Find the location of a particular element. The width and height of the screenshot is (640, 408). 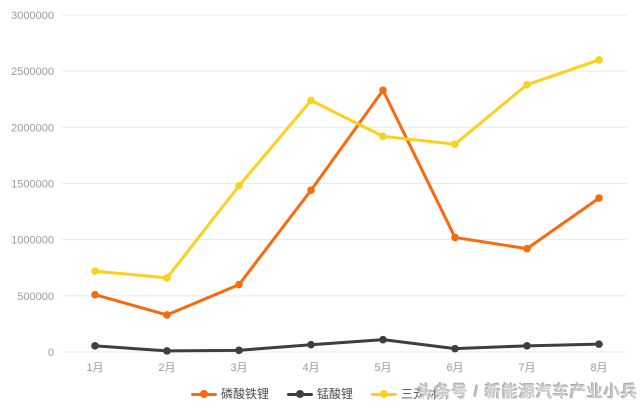

y-tick-label: 2500000 is located at coordinates (32, 72).